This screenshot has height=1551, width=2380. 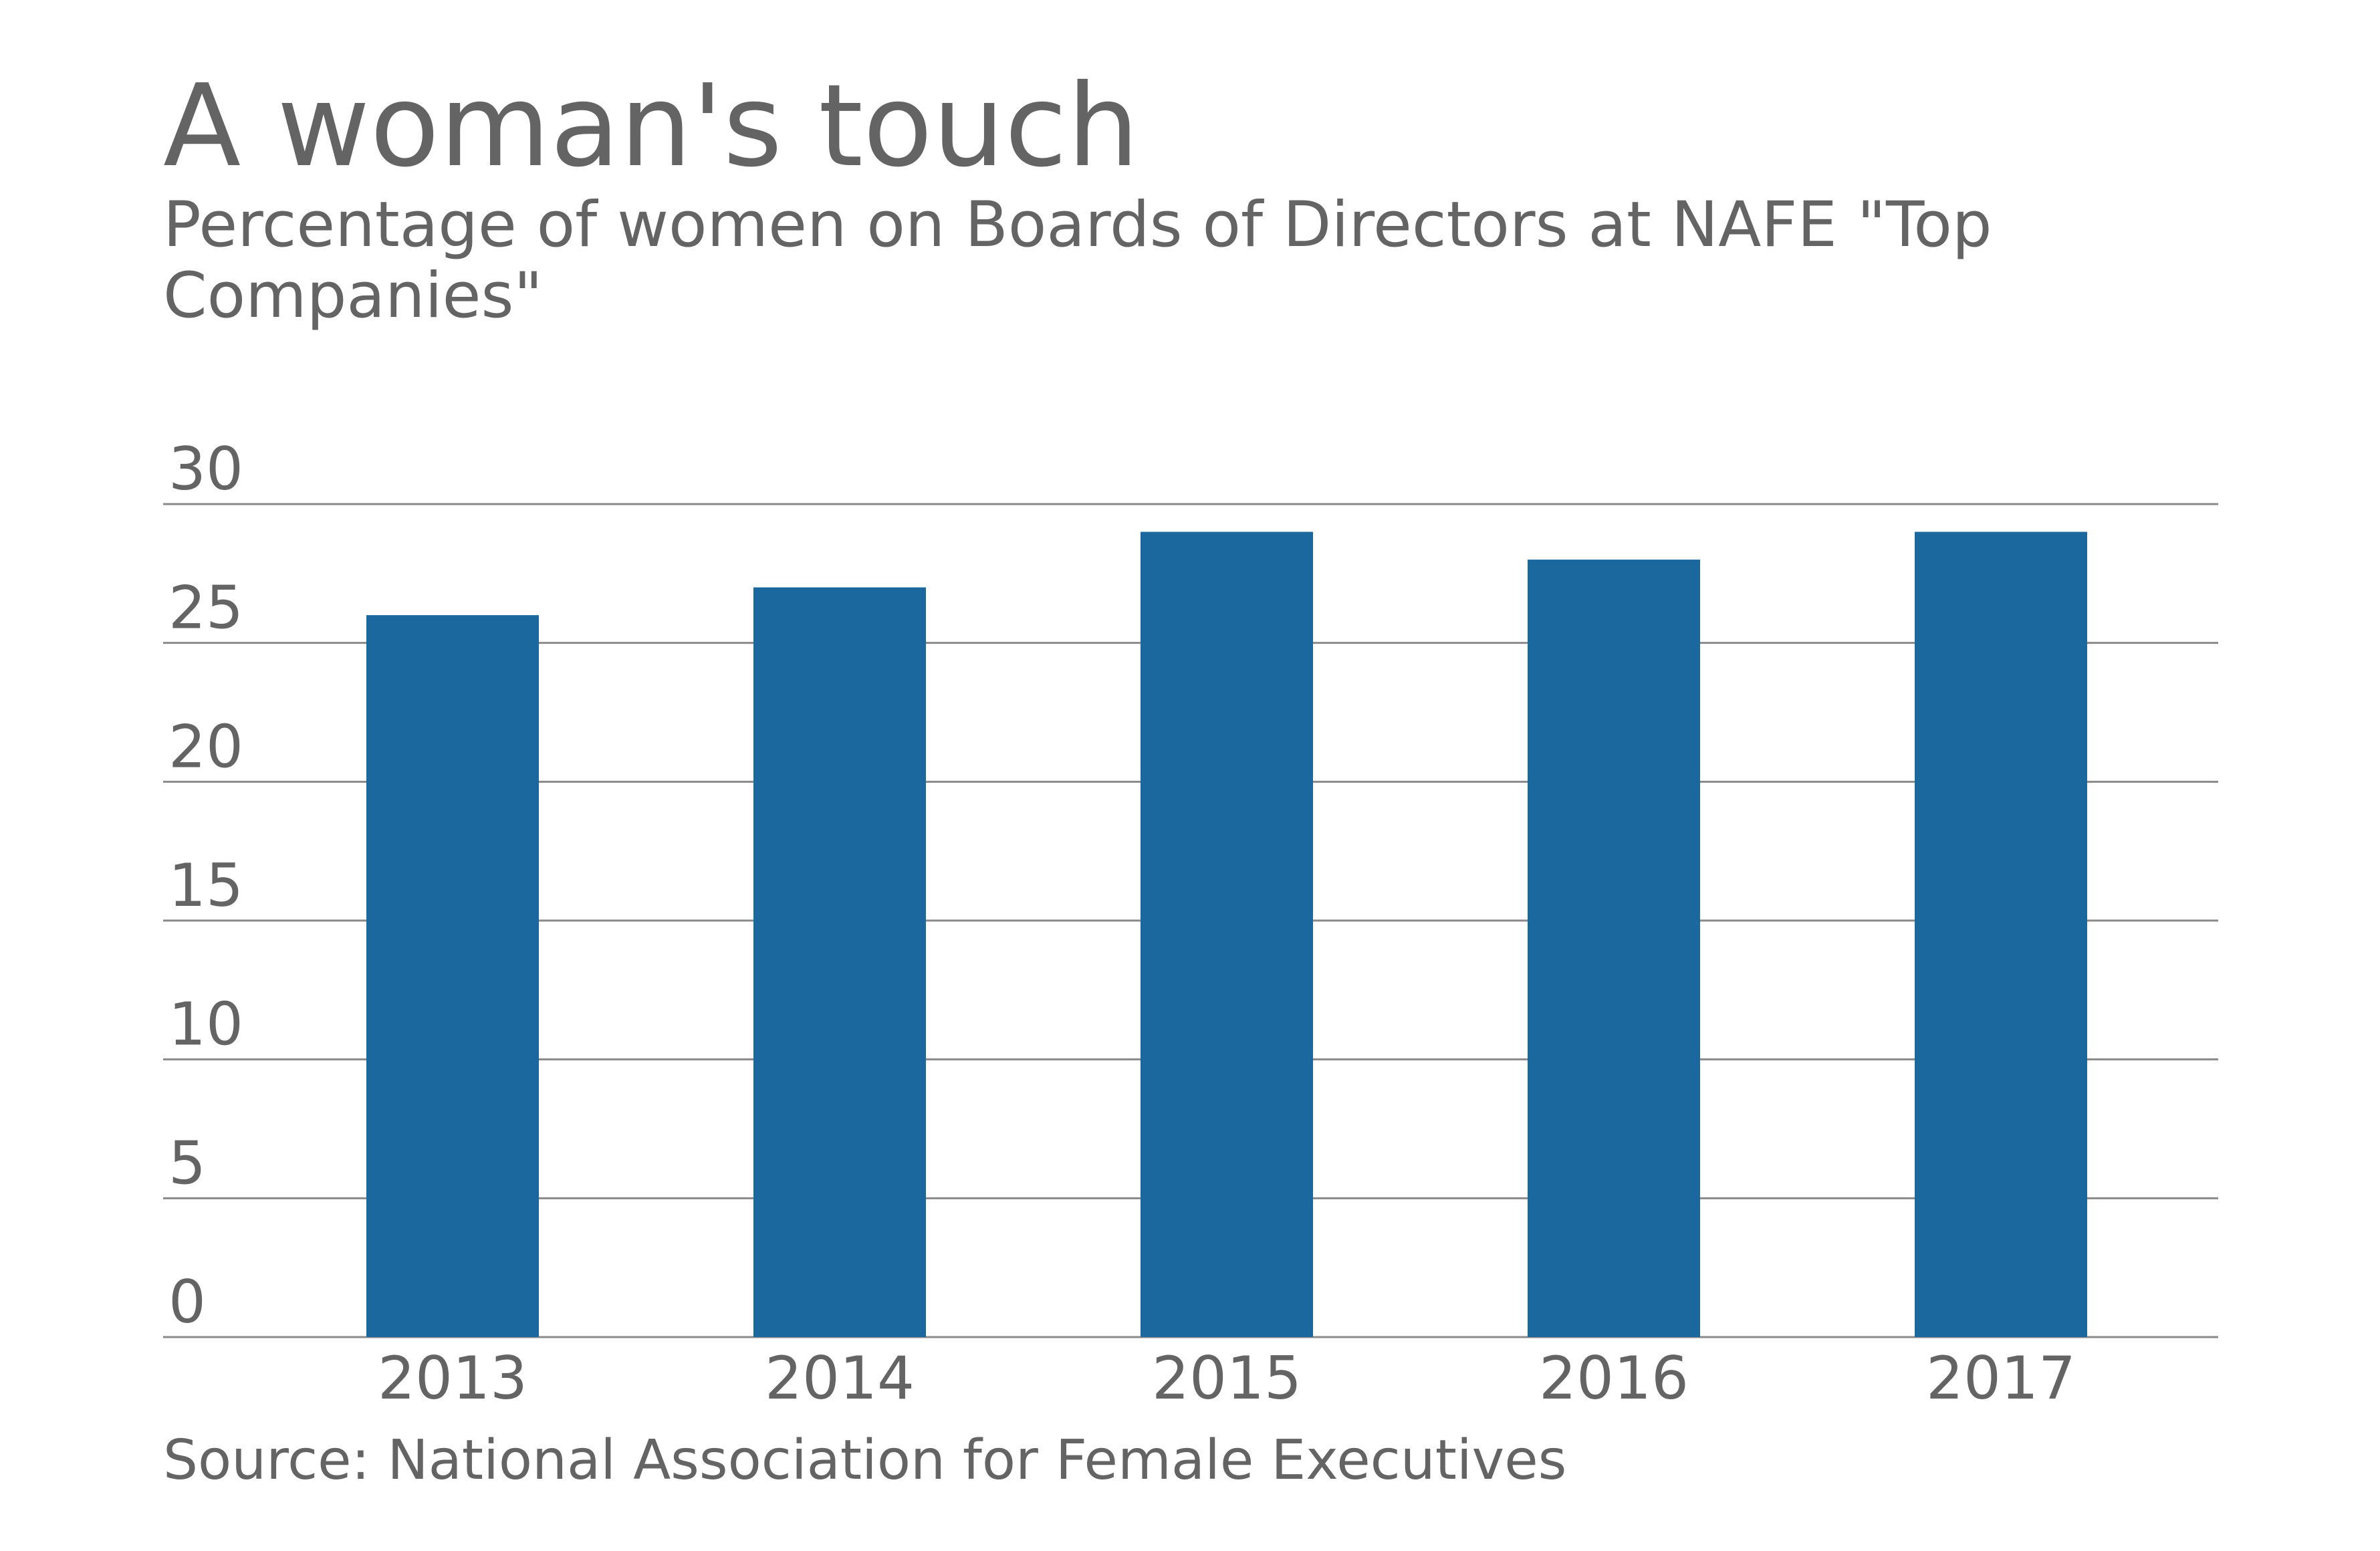 What do you see at coordinates (2001, 934) in the screenshot?
I see `bar-2017` at bounding box center [2001, 934].